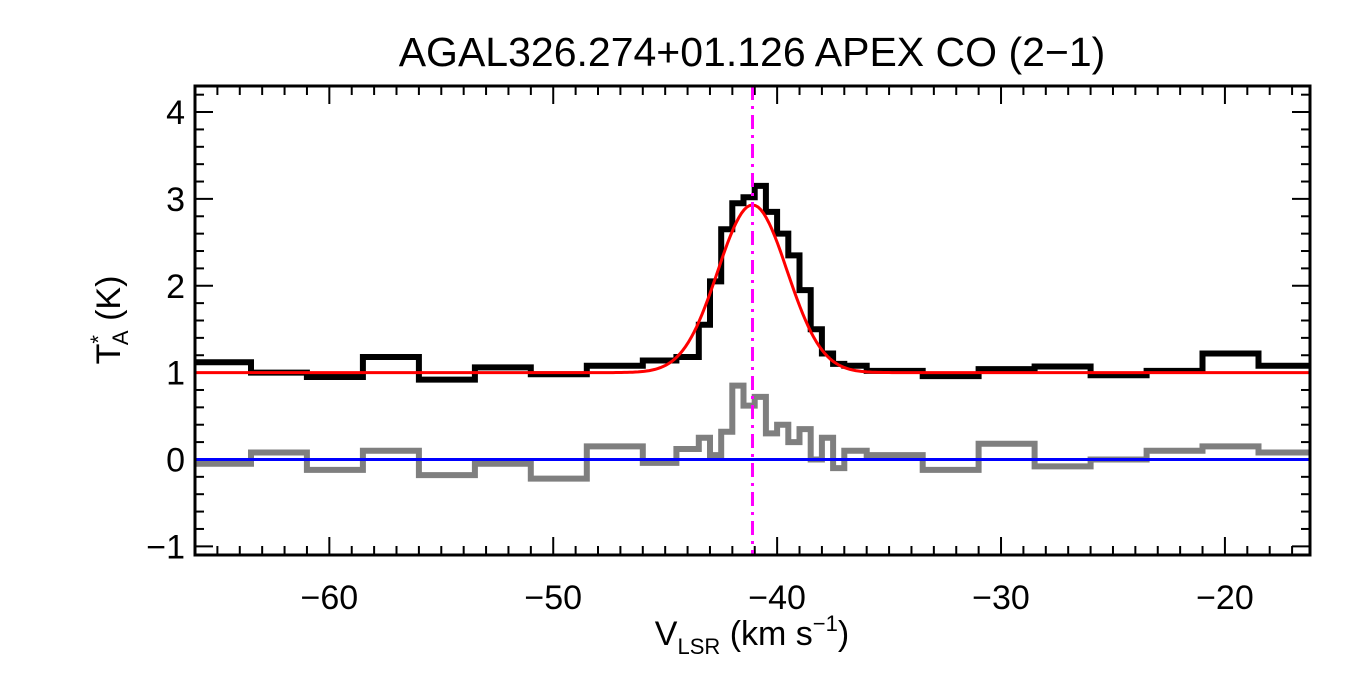 The height and width of the screenshot is (675, 1350). Describe the element at coordinates (109, 303) in the screenshot. I see `y-label-rest: (K)` at that location.